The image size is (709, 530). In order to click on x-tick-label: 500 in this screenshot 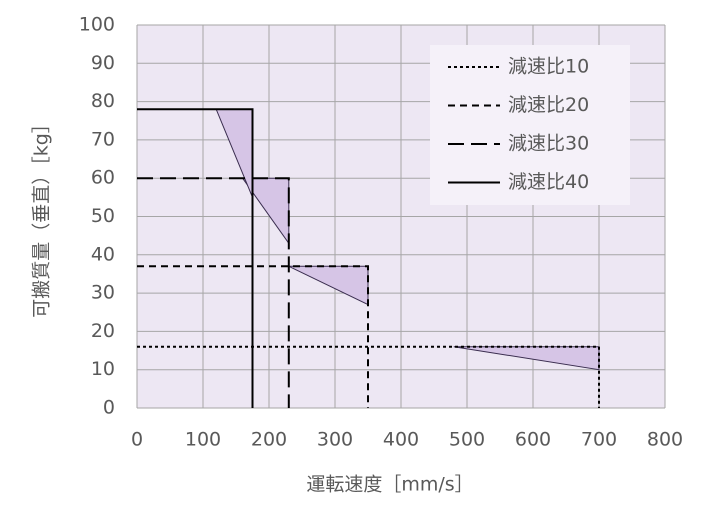, I will do `click(467, 440)`.